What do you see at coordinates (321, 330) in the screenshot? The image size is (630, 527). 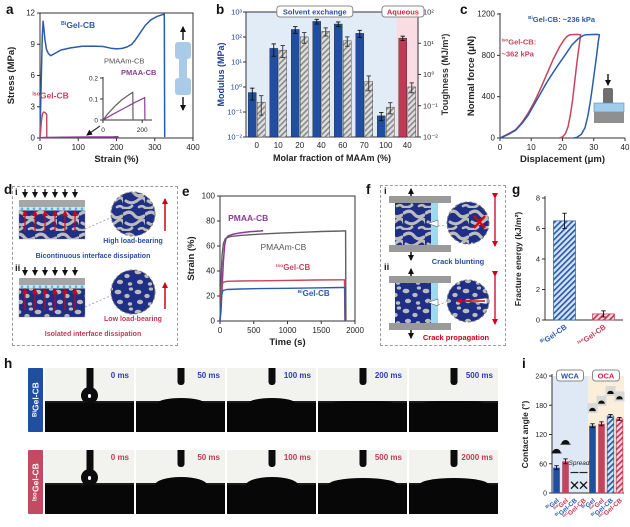 I see `x-tick-label: 1500` at bounding box center [321, 330].